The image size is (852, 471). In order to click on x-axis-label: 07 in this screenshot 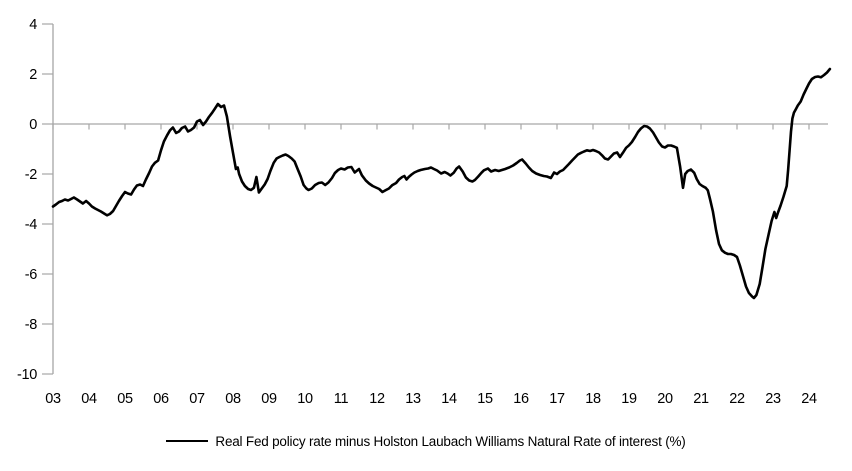, I will do `click(197, 399)`.